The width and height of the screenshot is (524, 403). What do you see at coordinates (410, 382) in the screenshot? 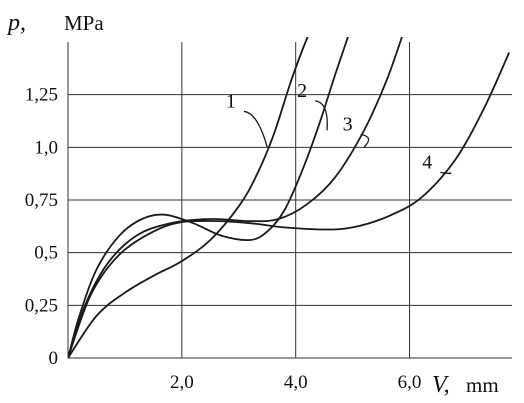
I see `x-tick-label: 6,0` at bounding box center [410, 382].